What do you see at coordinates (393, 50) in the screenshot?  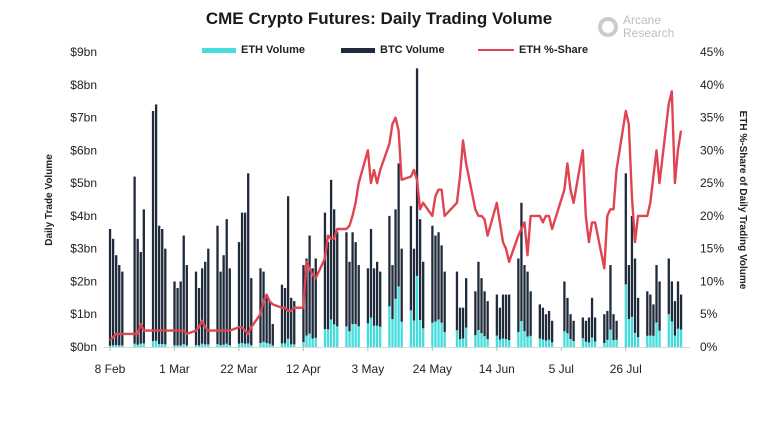 I see `legend-btc-volume: BTC Volume` at bounding box center [393, 50].